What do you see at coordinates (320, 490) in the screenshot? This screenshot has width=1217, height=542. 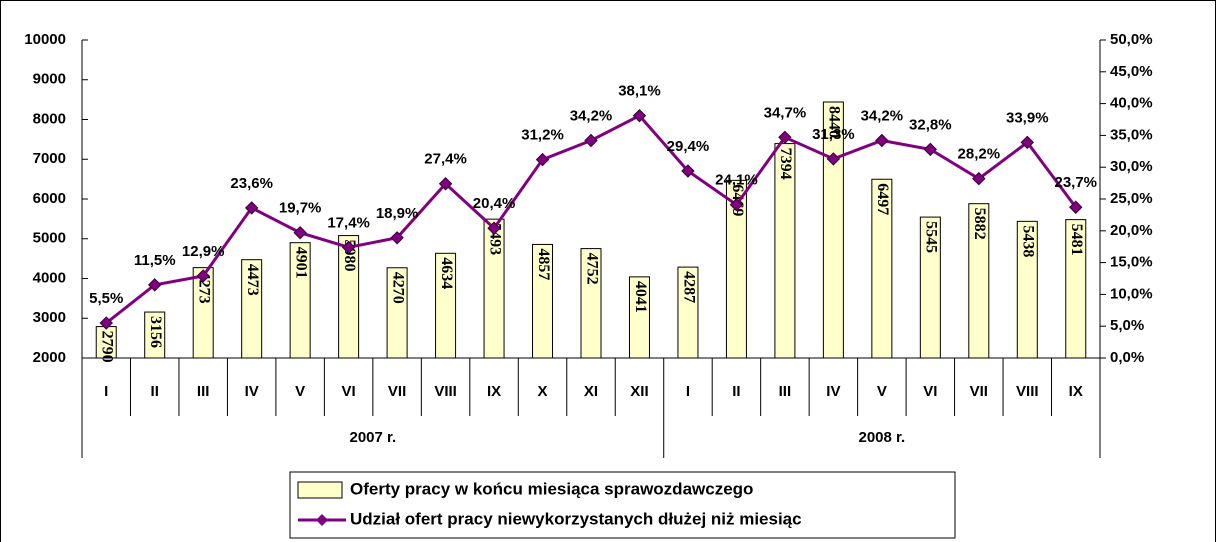 I see `legend-swatch` at bounding box center [320, 490].